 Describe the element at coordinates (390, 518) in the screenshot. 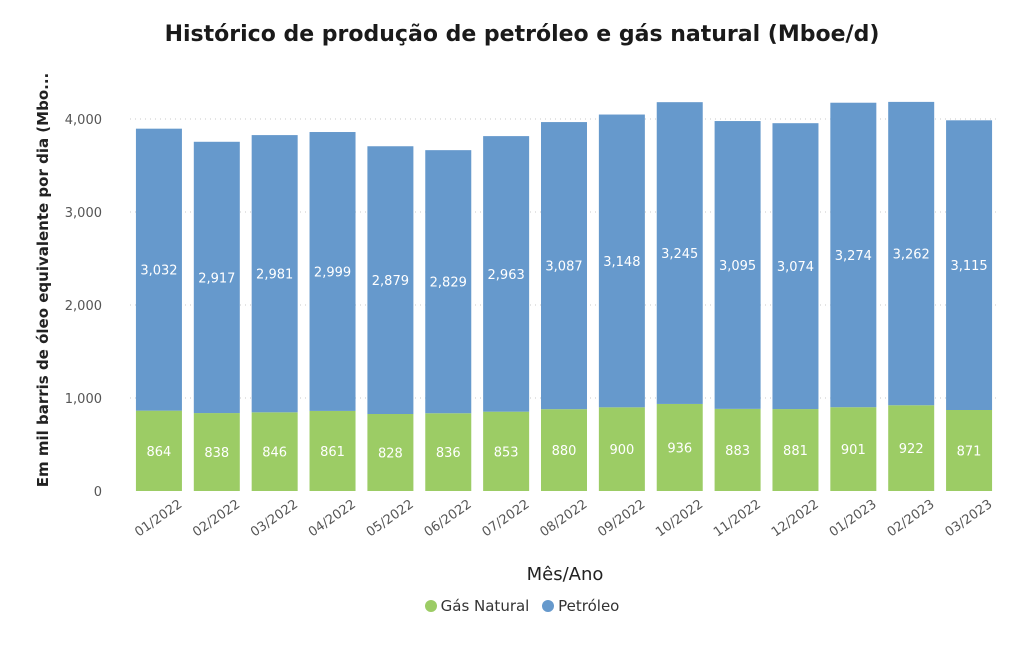

I see `x-tick-label: 05/2022` at that location.